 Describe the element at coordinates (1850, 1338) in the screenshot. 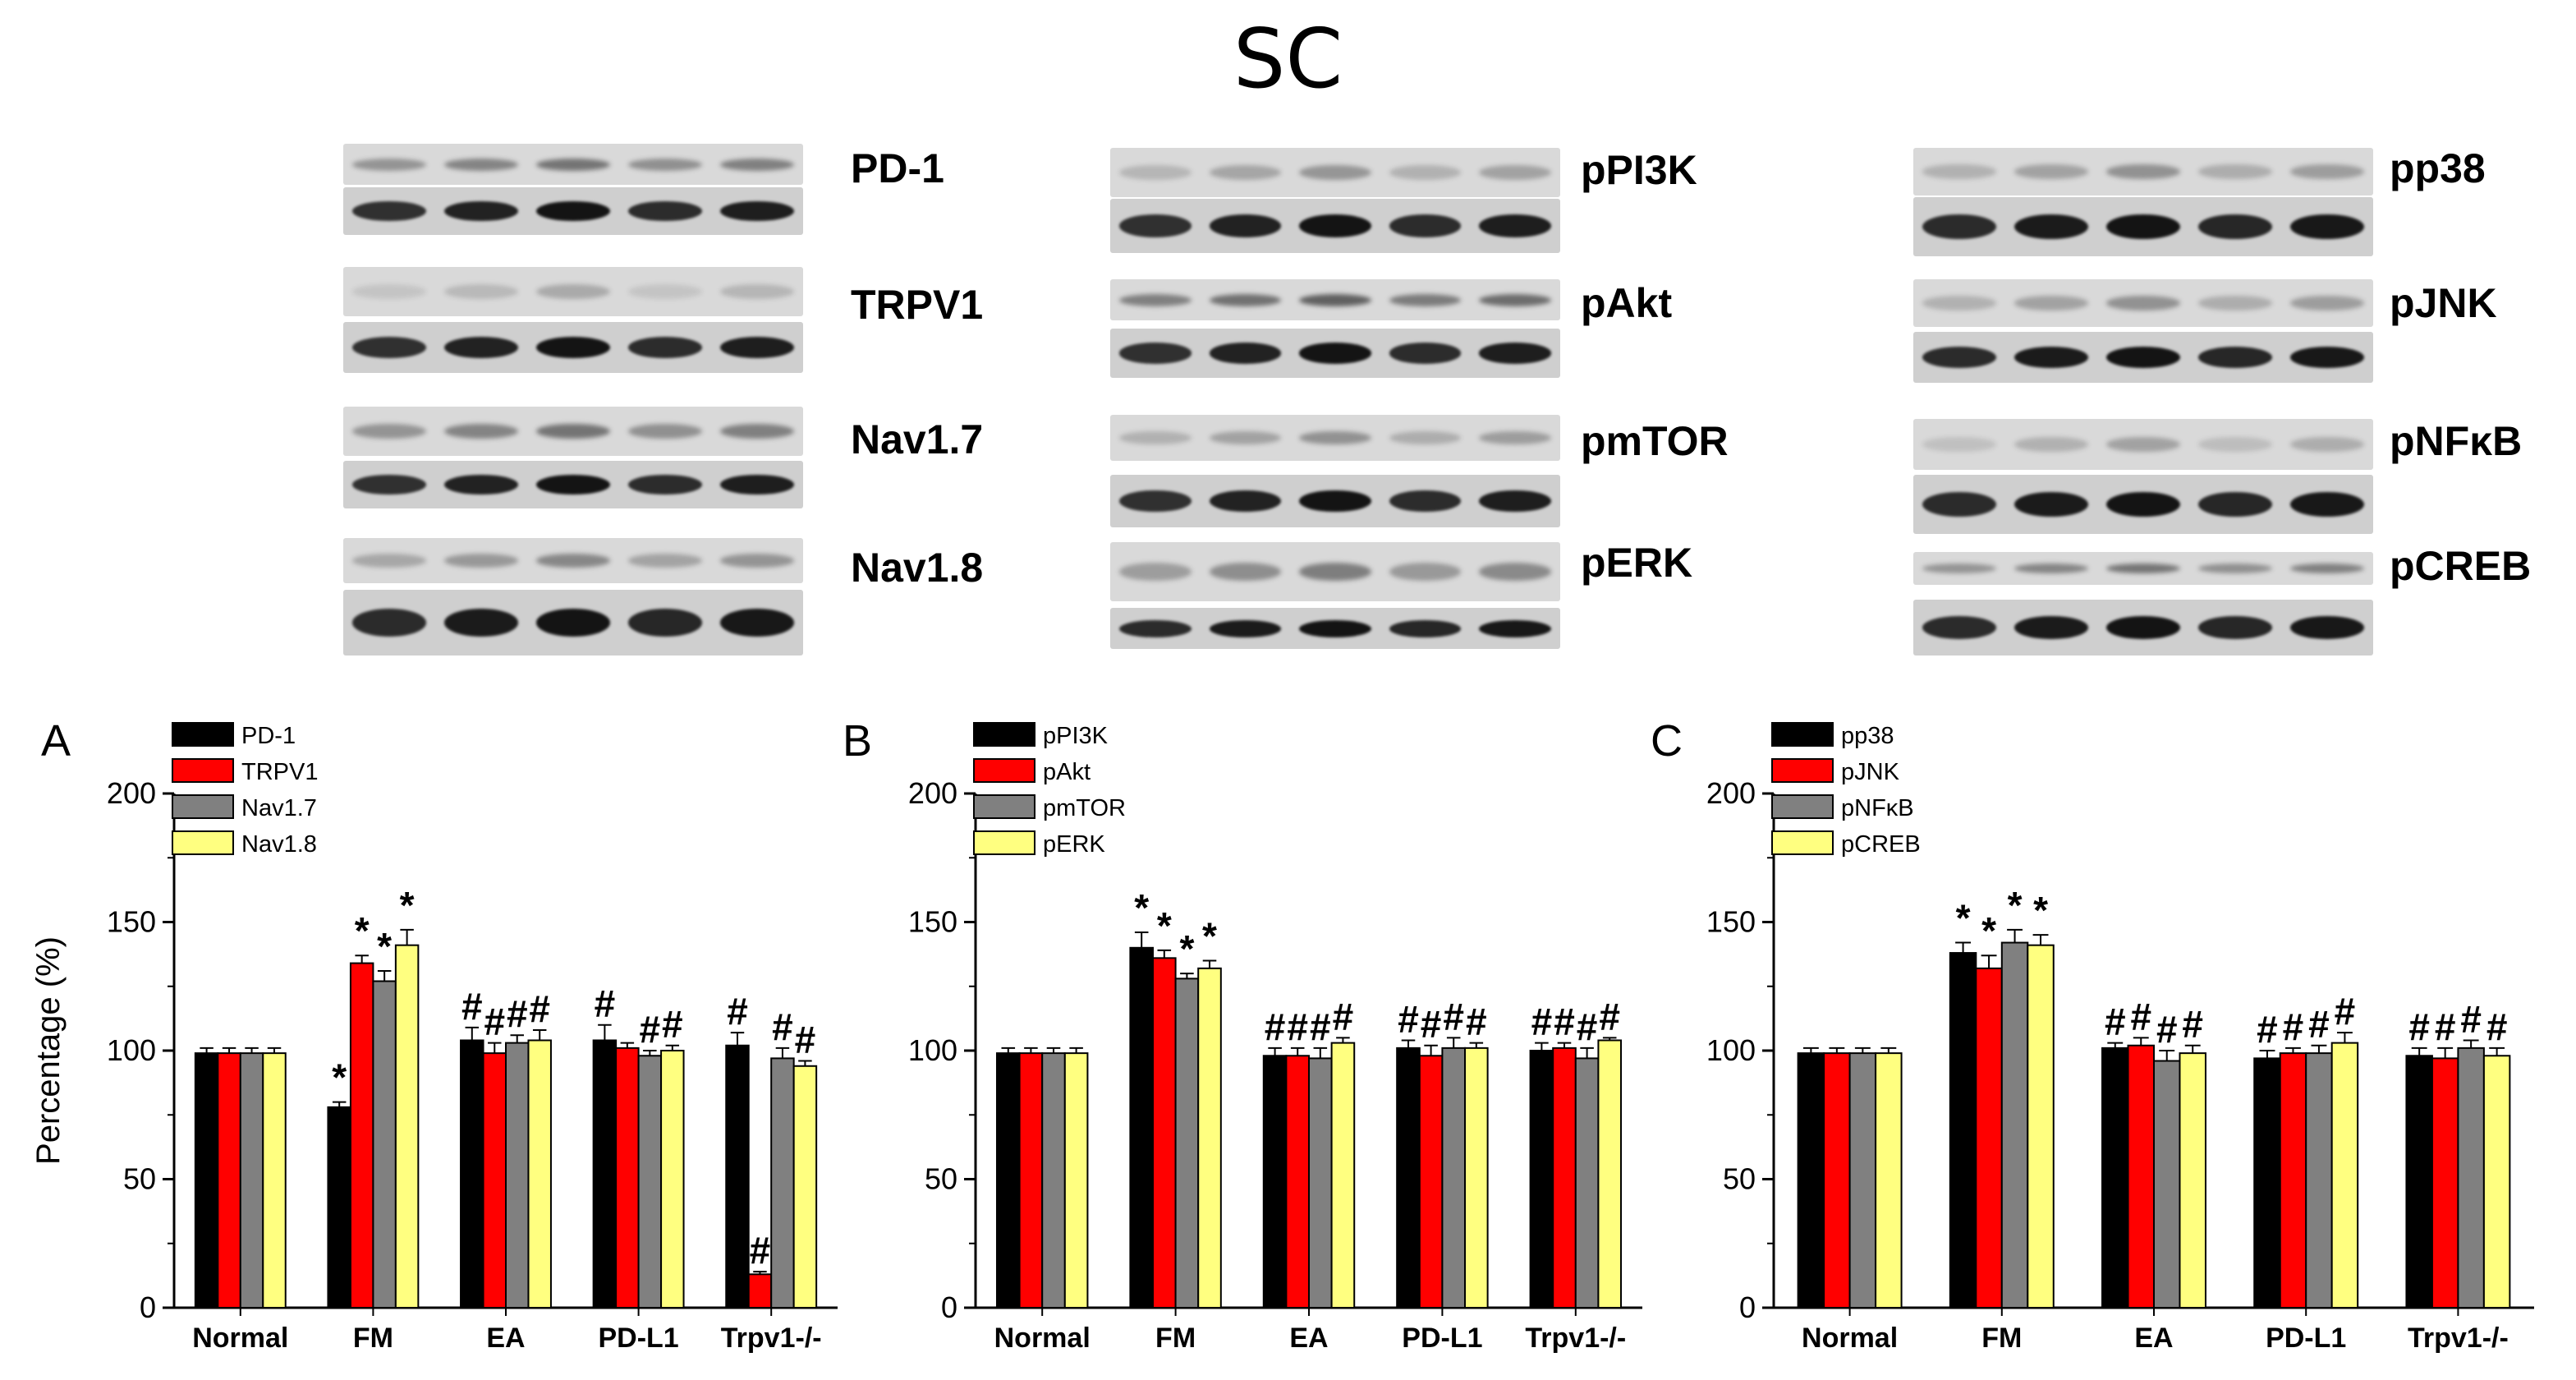

I see `x-category-label: Normal` at that location.